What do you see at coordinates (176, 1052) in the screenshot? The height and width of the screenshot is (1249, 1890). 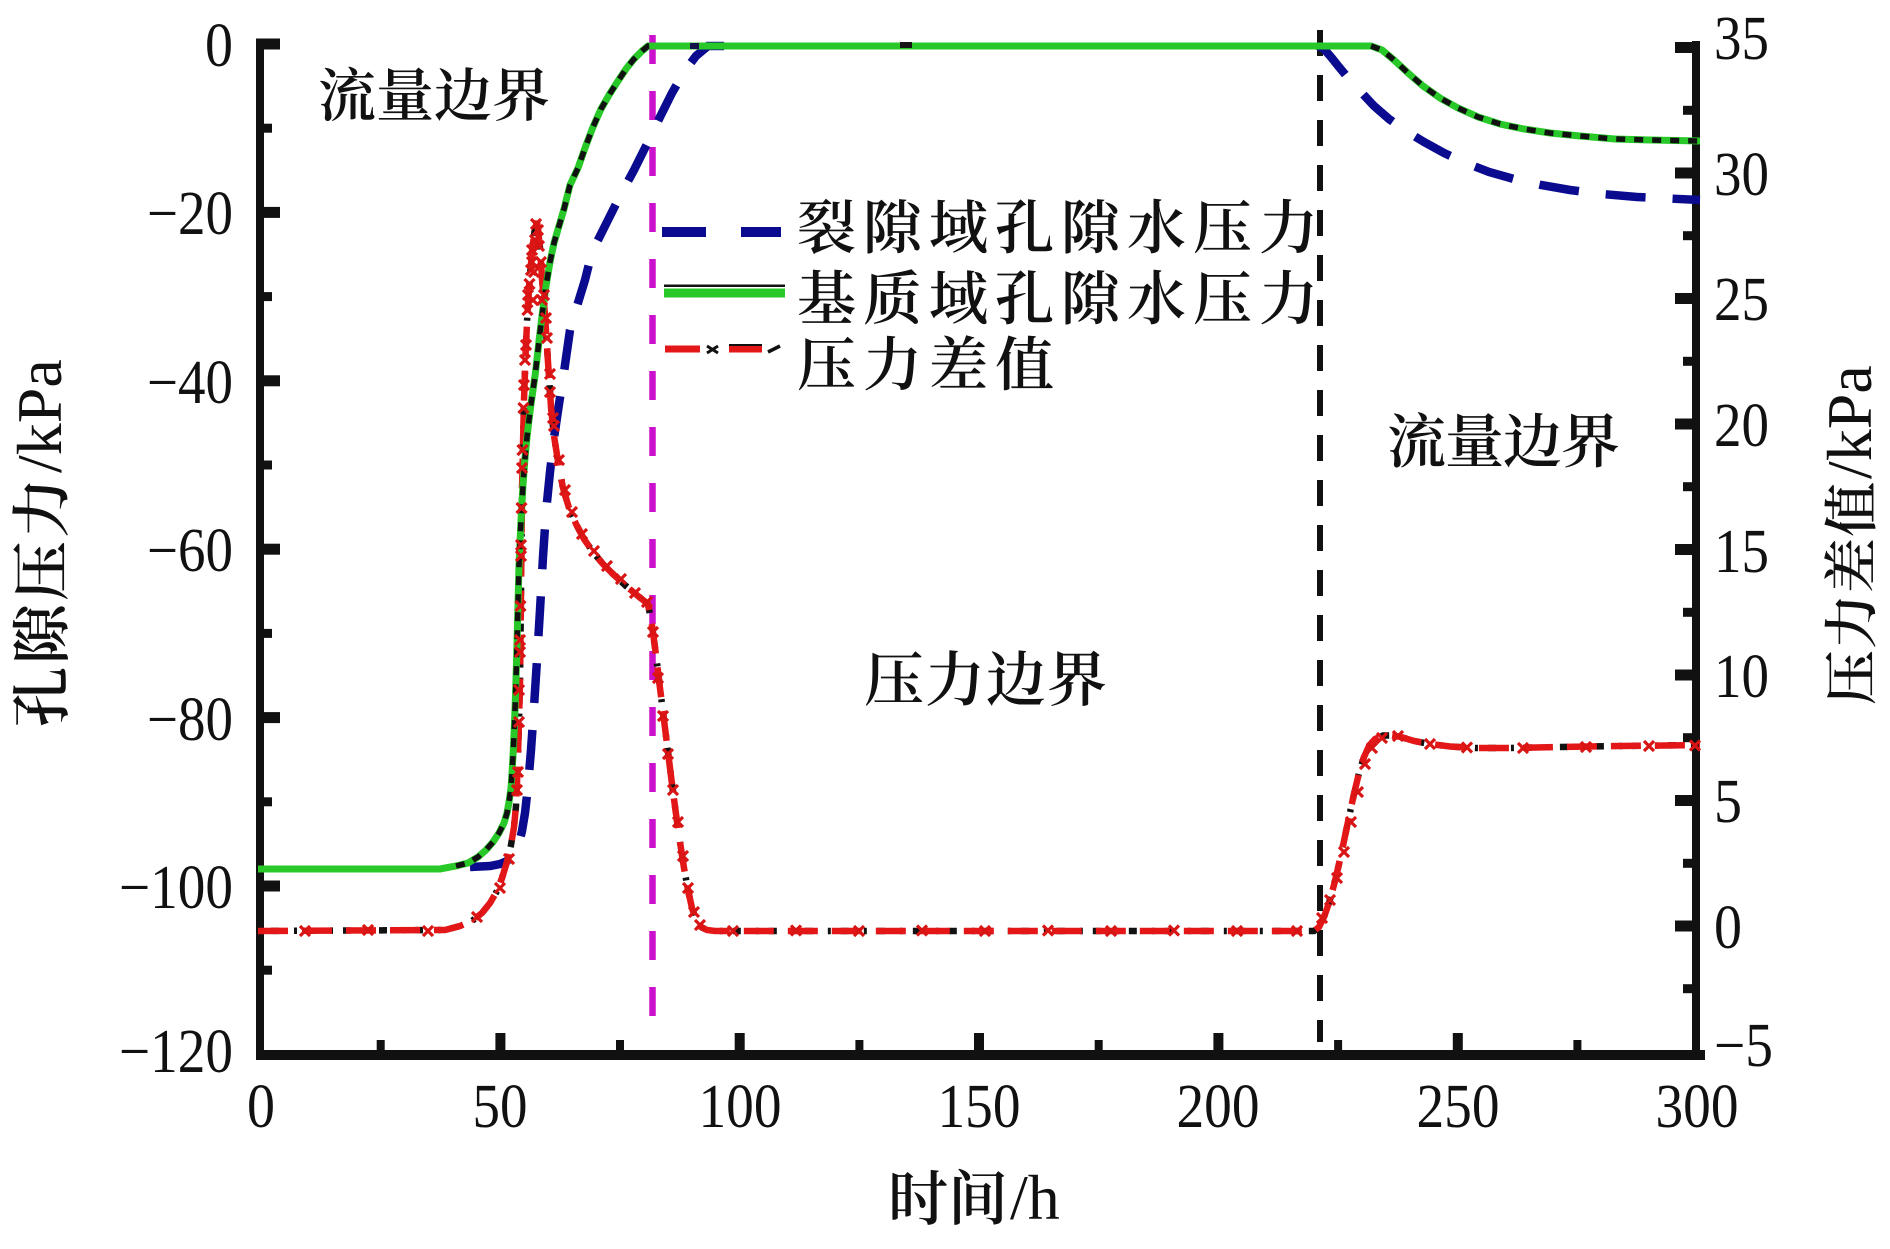 I see `svg-text: −120` at bounding box center [176, 1052].